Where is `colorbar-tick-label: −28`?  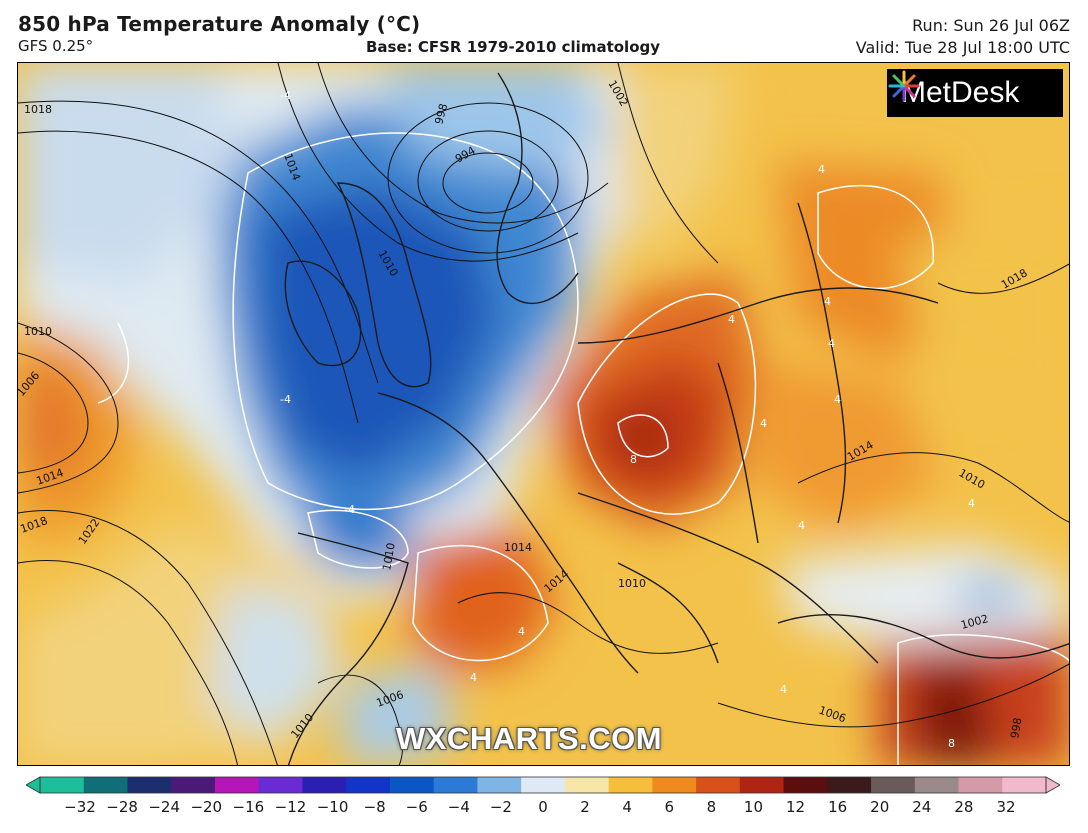 colorbar-tick-label: −28 is located at coordinates (122, 807).